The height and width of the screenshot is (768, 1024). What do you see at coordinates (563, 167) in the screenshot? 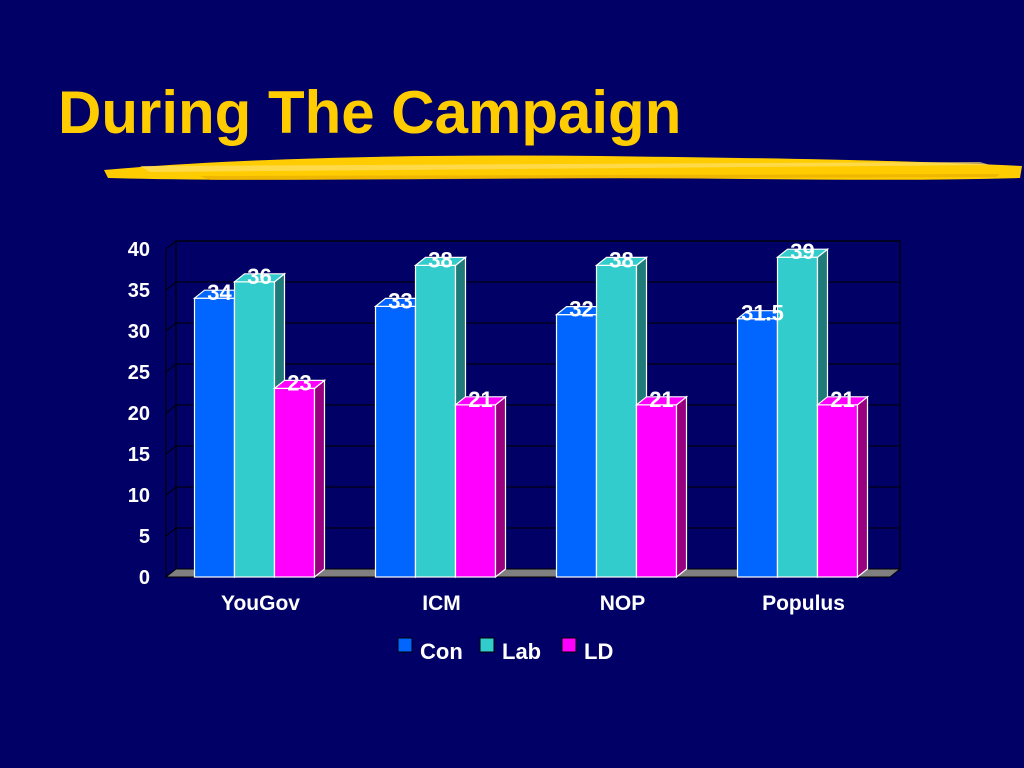
I see `title-underline-brush-stroke` at bounding box center [563, 167].